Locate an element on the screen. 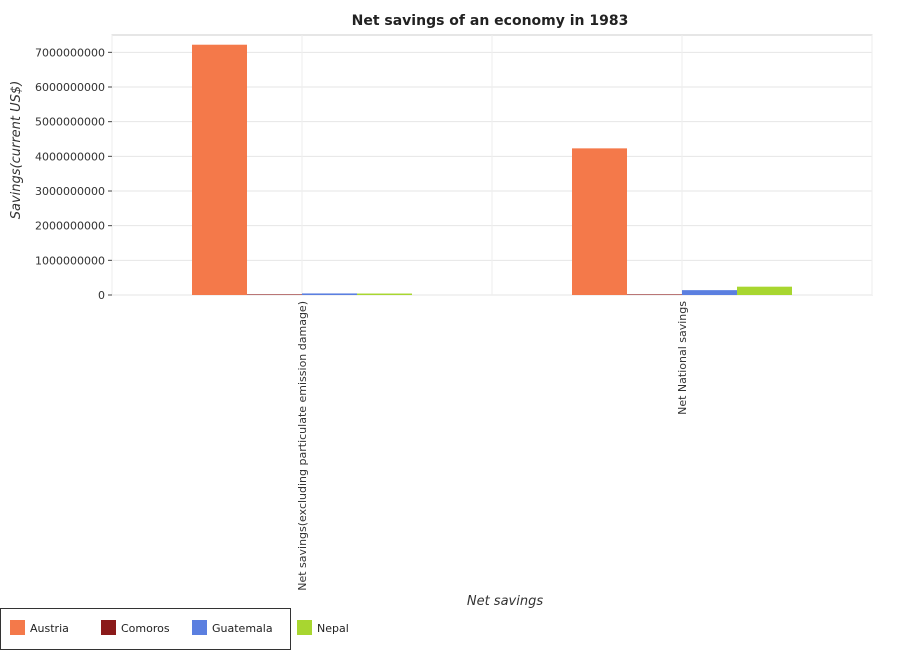 Image resolution: width=897 pixels, height=654 pixels. legend-swatch-nepal is located at coordinates (304, 627).